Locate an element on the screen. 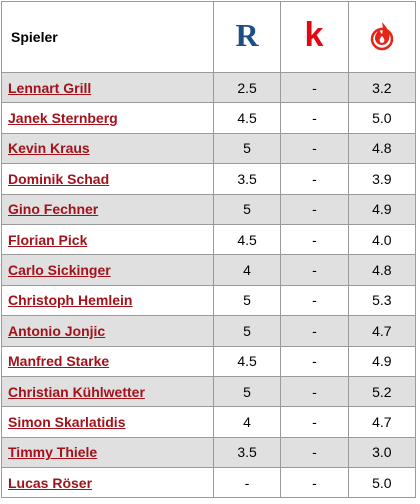 Image resolution: width=420 pixels, height=504 pixels. table-row: Kevin Kraus 5-4.8 is located at coordinates (209, 148).